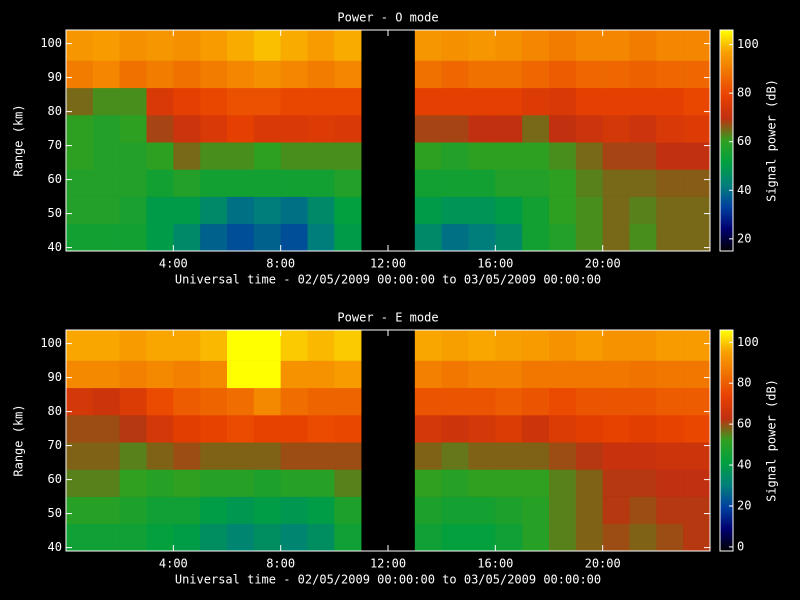 This screenshot has height=600, width=800. What do you see at coordinates (744, 93) in the screenshot?
I see `colorbar-tick-label: 80` at bounding box center [744, 93].